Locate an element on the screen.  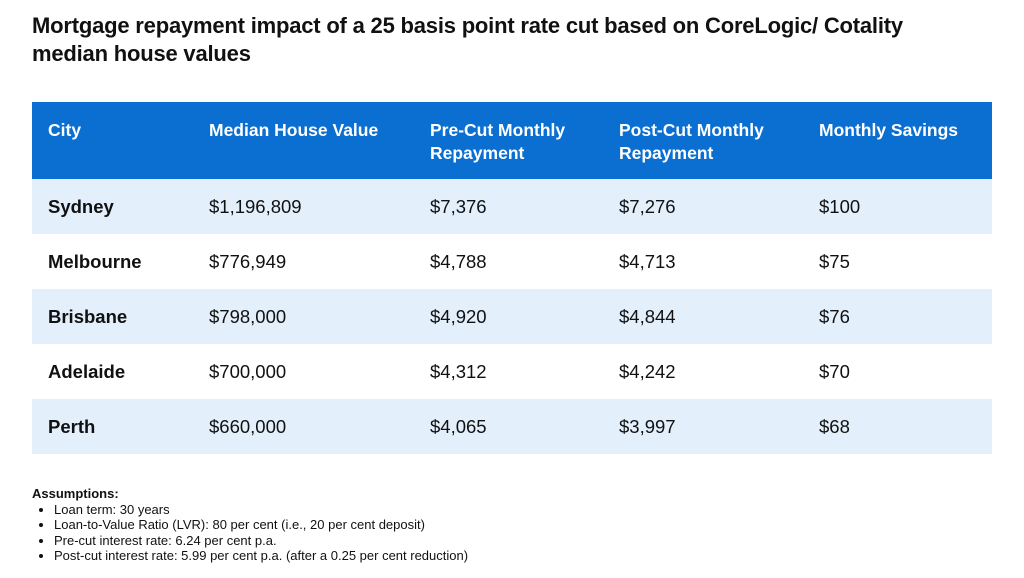
table-row: Sydney $1,196,809 $7,376 $7,276 $100 is located at coordinates (512, 206).